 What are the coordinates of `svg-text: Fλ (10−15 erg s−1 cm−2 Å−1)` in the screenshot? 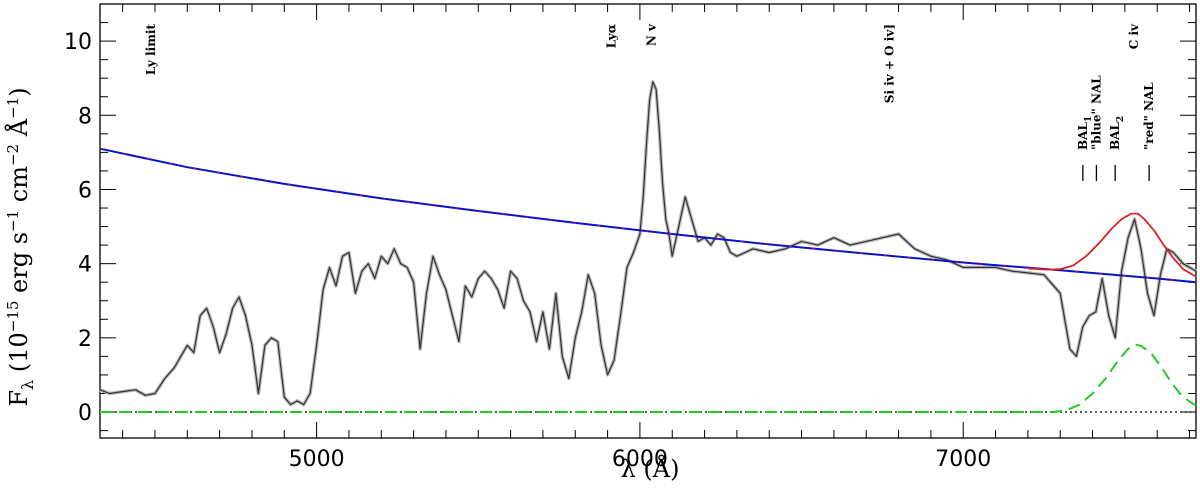 It's located at (20, 246).